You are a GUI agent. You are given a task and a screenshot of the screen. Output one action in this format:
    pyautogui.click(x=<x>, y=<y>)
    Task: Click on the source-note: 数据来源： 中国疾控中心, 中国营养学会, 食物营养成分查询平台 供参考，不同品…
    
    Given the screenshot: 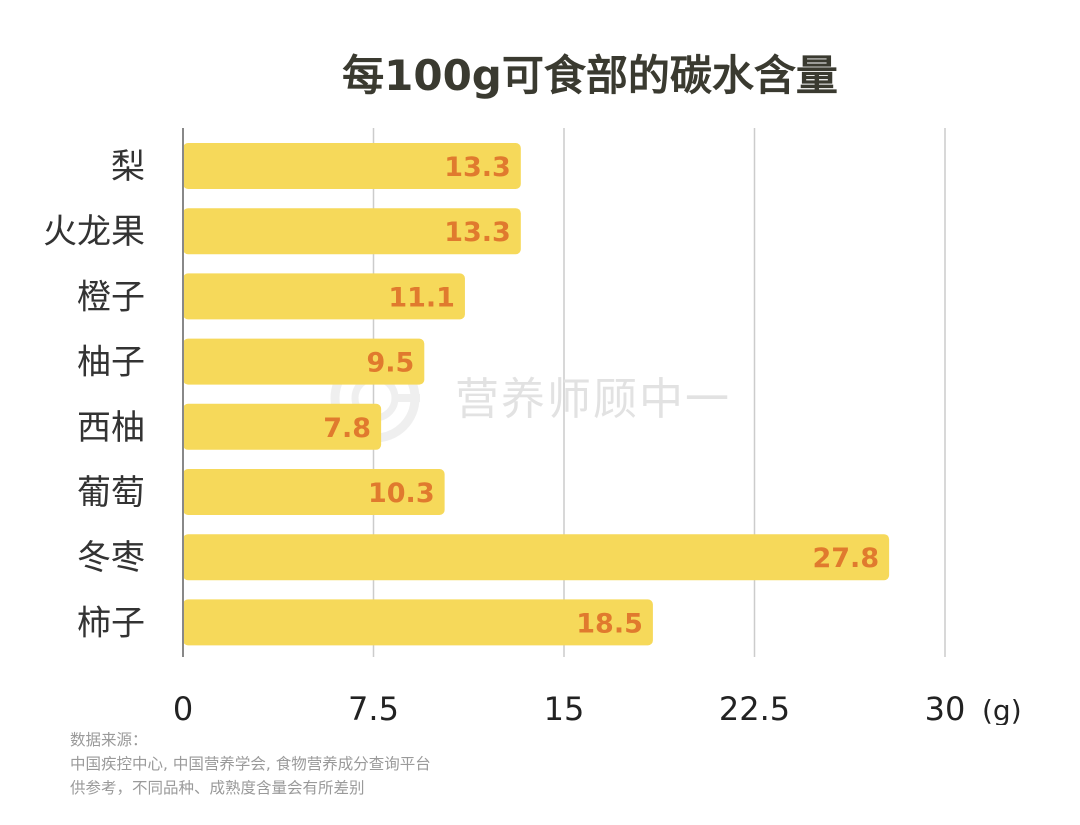 What is the action you would take?
    pyautogui.click(x=250, y=764)
    